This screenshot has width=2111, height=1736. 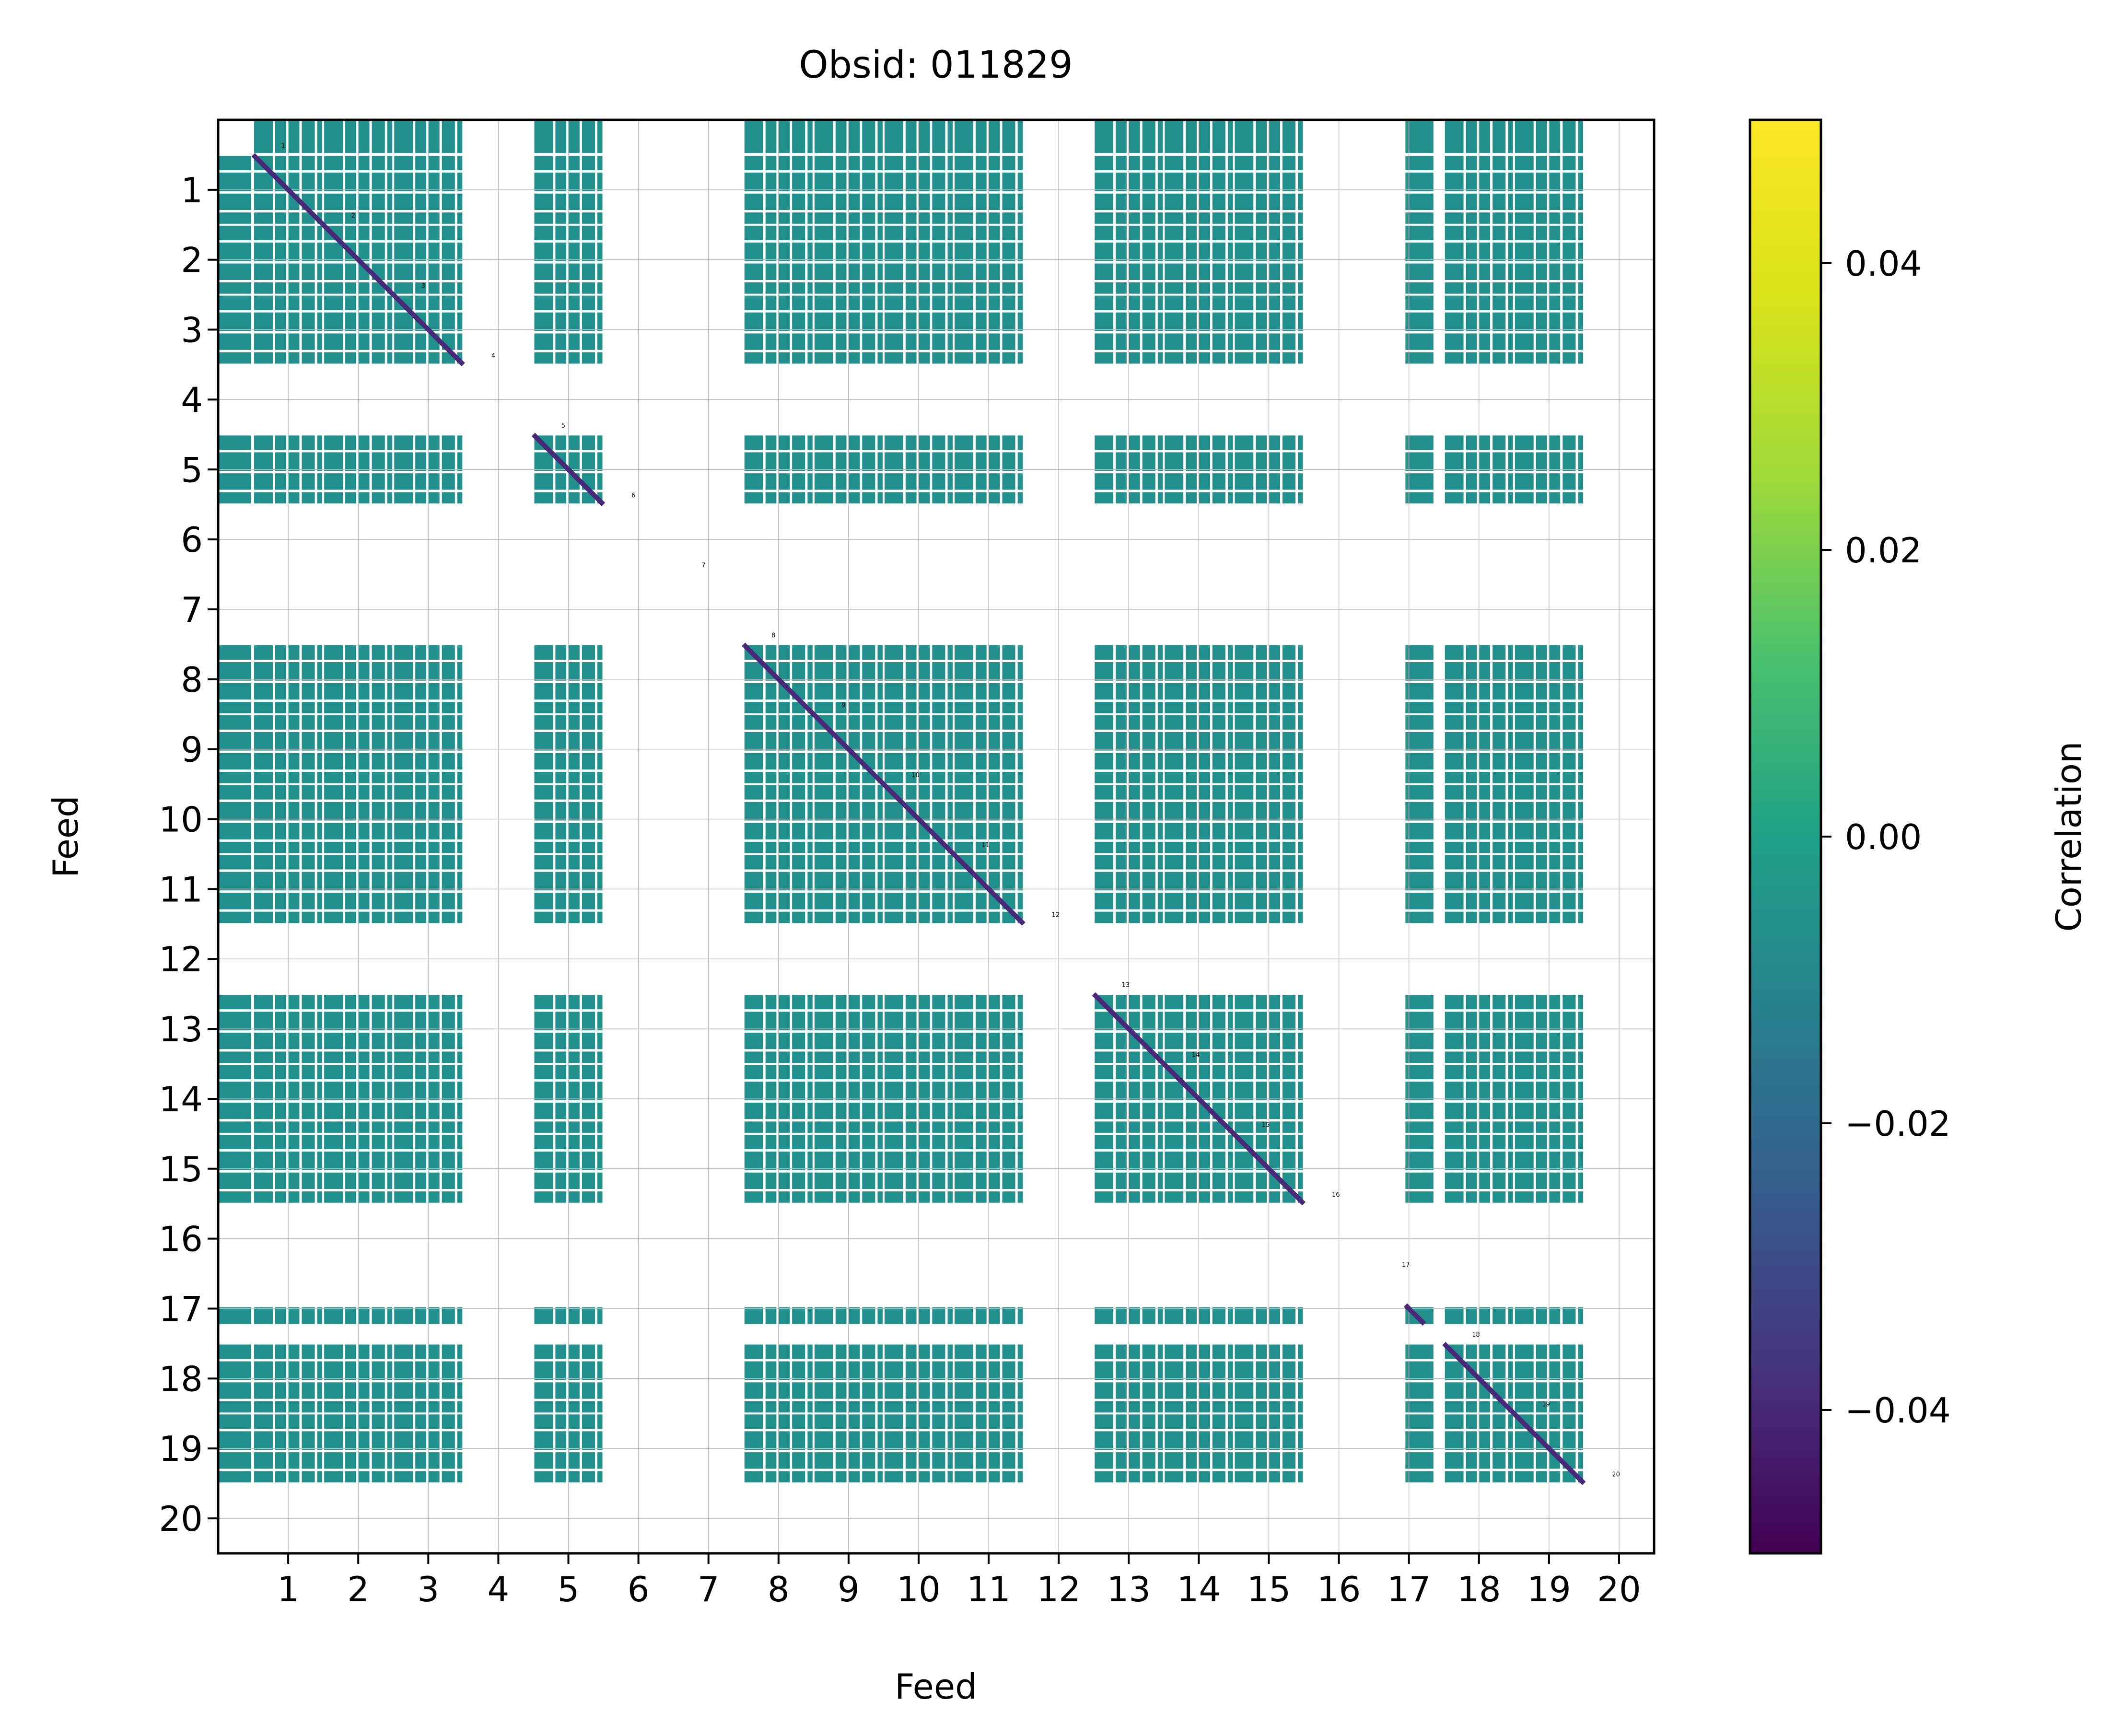 What do you see at coordinates (959, 1581) in the screenshot?
I see `x-axis-ticks: 1 2 3 4 5 6 7 8 9 10 11 12 13 14 15 16 17 18 19 20` at bounding box center [959, 1581].